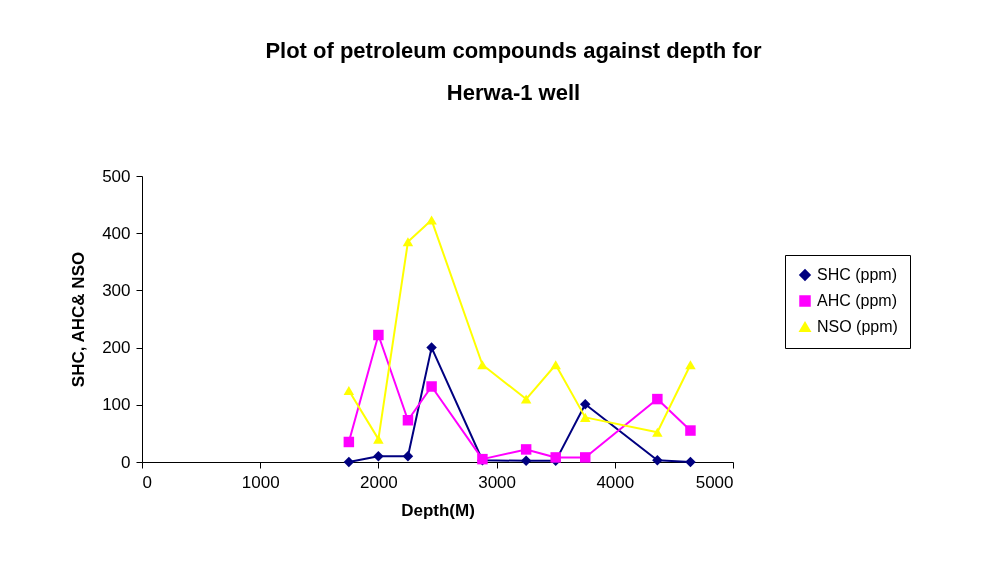 Image resolution: width=1005 pixels, height=588 pixels. Describe the element at coordinates (514, 71) in the screenshot. I see `chart-title: Plot of petroleum compounds against depth for Herwa-1 well` at that location.